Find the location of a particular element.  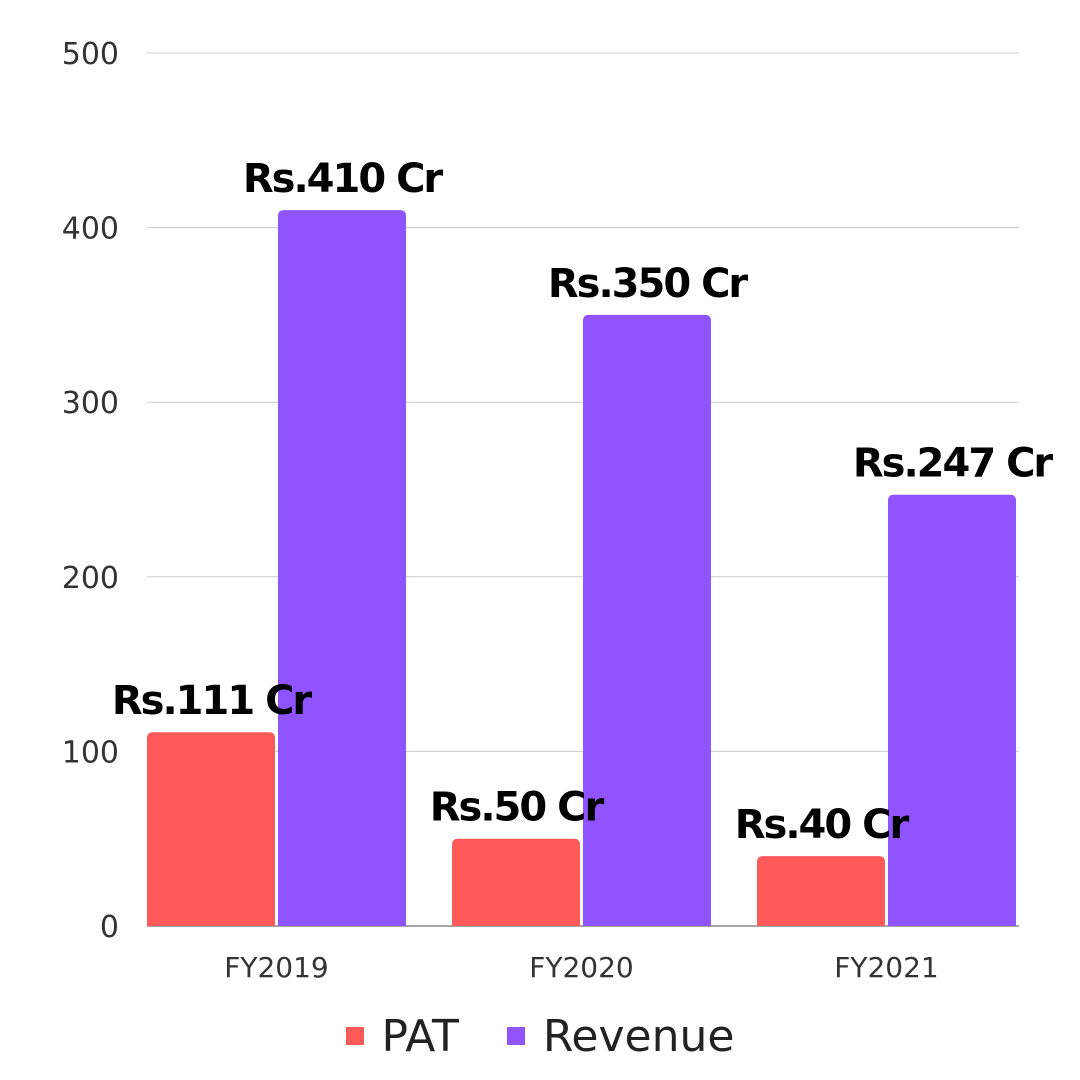

data-label-revenue-fy2020: Rs.350 Cr is located at coordinates (648, 284).